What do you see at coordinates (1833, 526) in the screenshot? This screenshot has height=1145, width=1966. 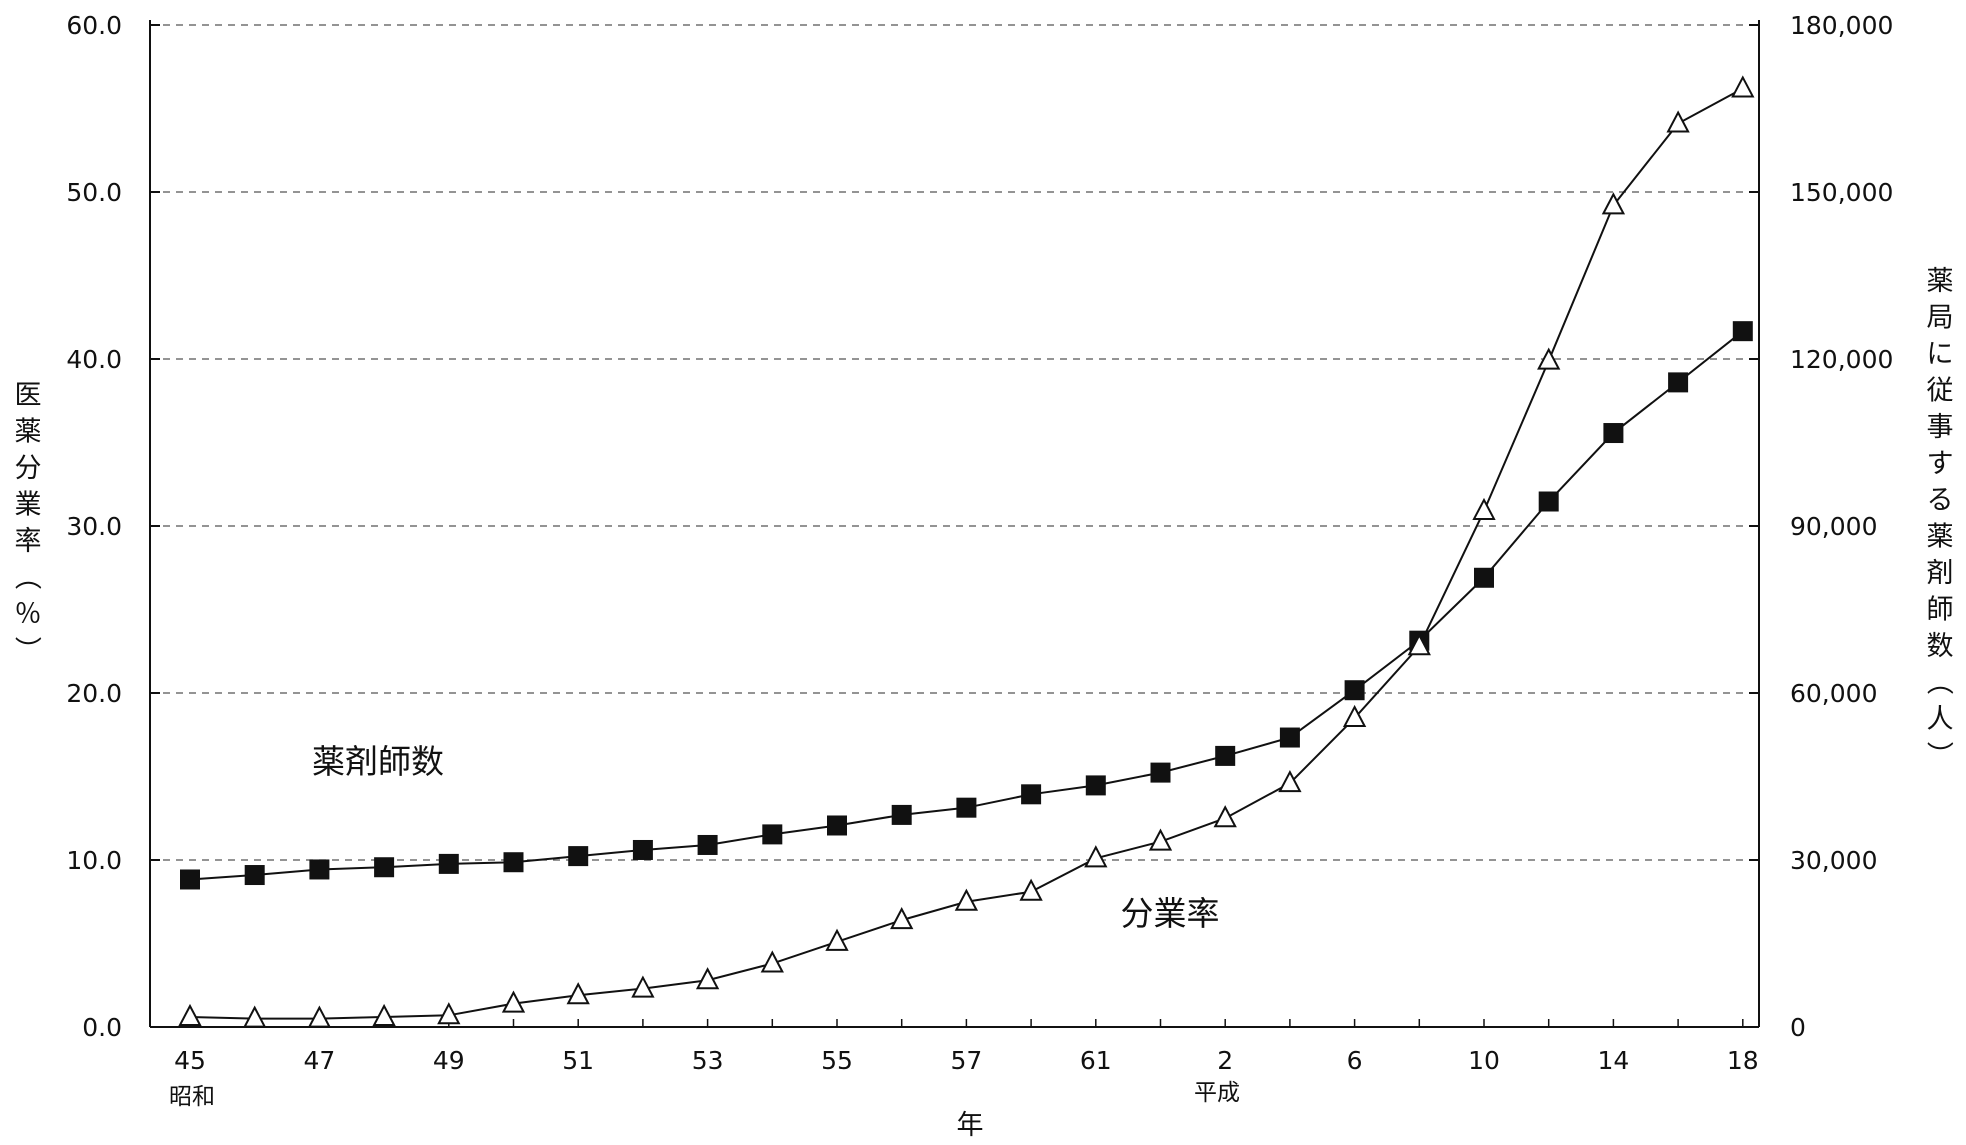 I see `right-tick-label: 90,000` at bounding box center [1833, 526].